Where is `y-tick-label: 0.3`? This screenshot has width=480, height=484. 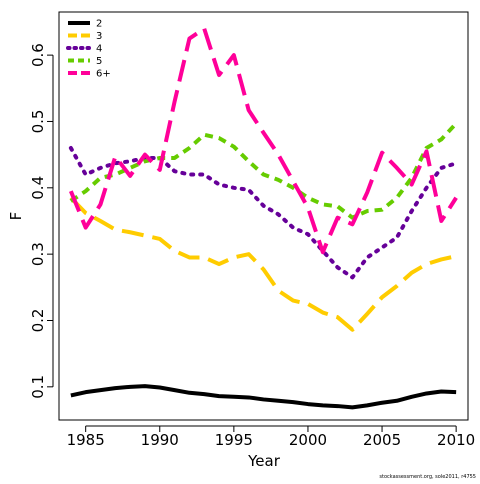
y-tick-label: 0.3 is located at coordinates (38, 254).